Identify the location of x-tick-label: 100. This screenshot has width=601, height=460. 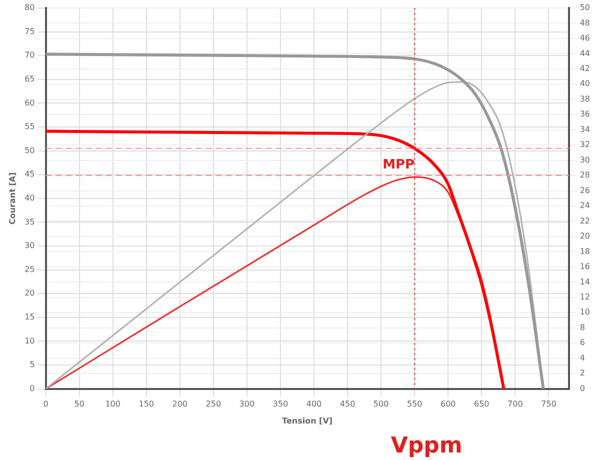
(112, 404).